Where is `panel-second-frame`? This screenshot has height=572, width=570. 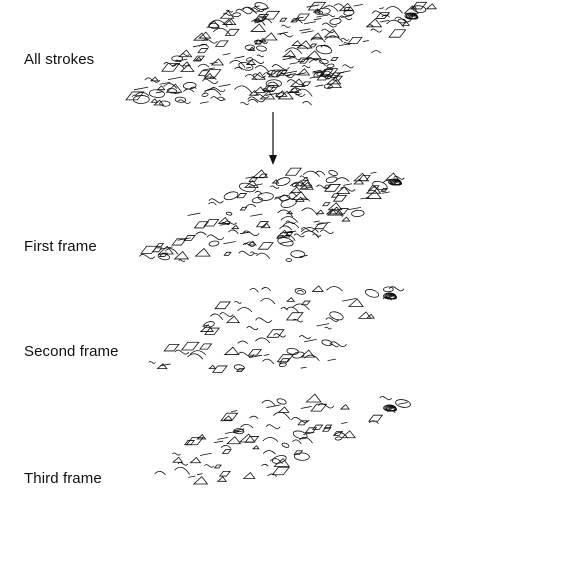 panel-second-frame is located at coordinates (276, 329).